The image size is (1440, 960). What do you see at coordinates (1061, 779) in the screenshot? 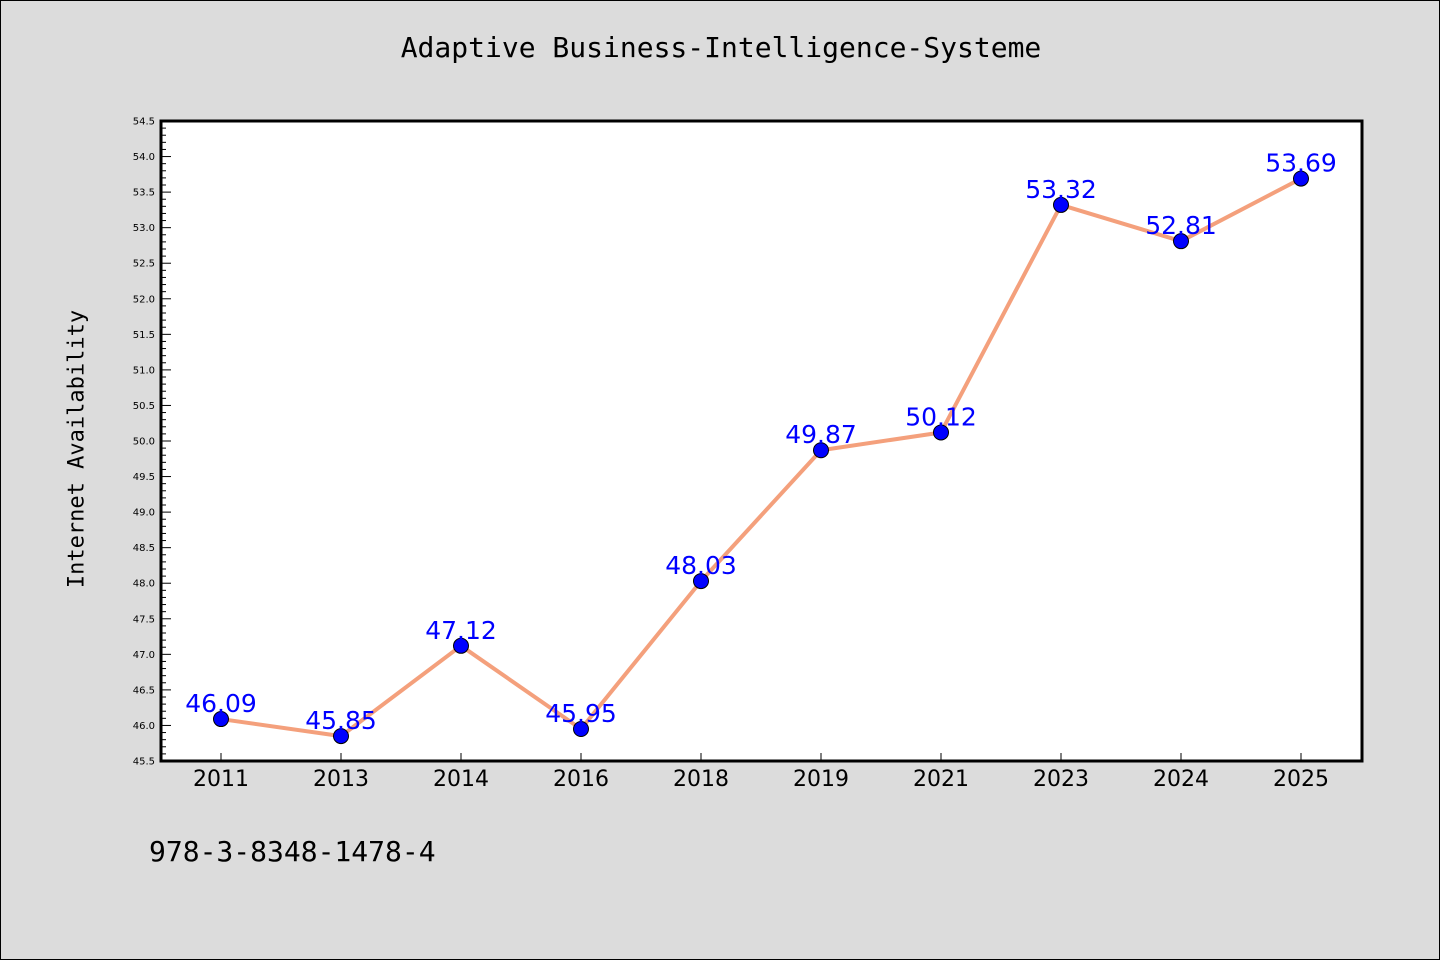
I see `x-tick-label: 2023` at bounding box center [1061, 779].